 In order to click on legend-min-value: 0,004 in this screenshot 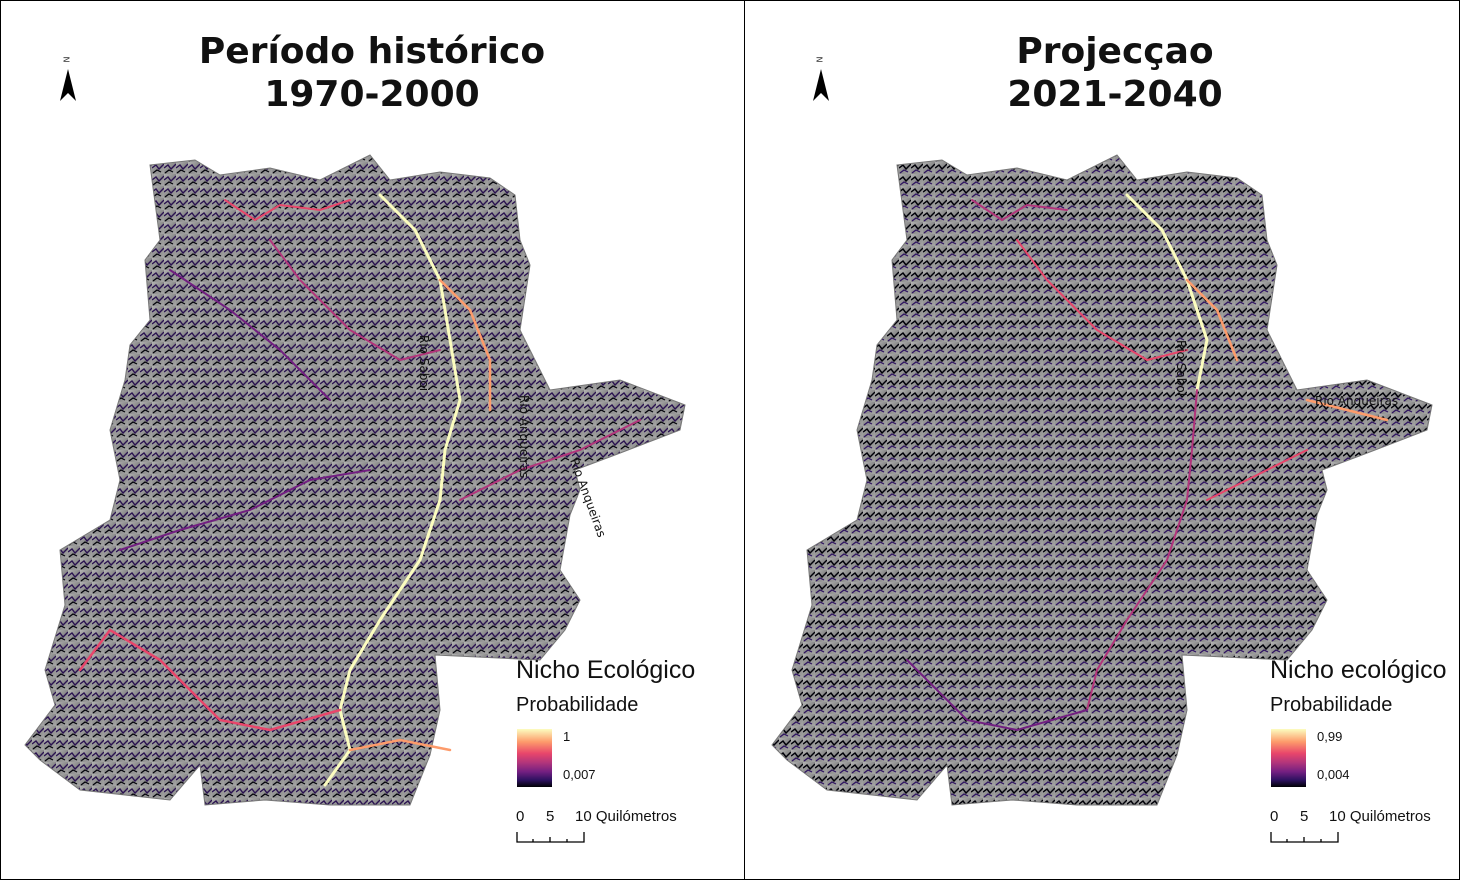, I will do `click(1333, 774)`.